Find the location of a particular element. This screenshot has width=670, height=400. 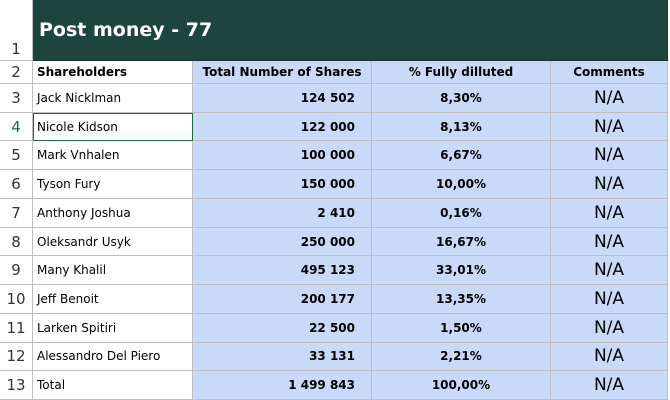

shareholder: Alessandro Del Piero is located at coordinates (113, 357).